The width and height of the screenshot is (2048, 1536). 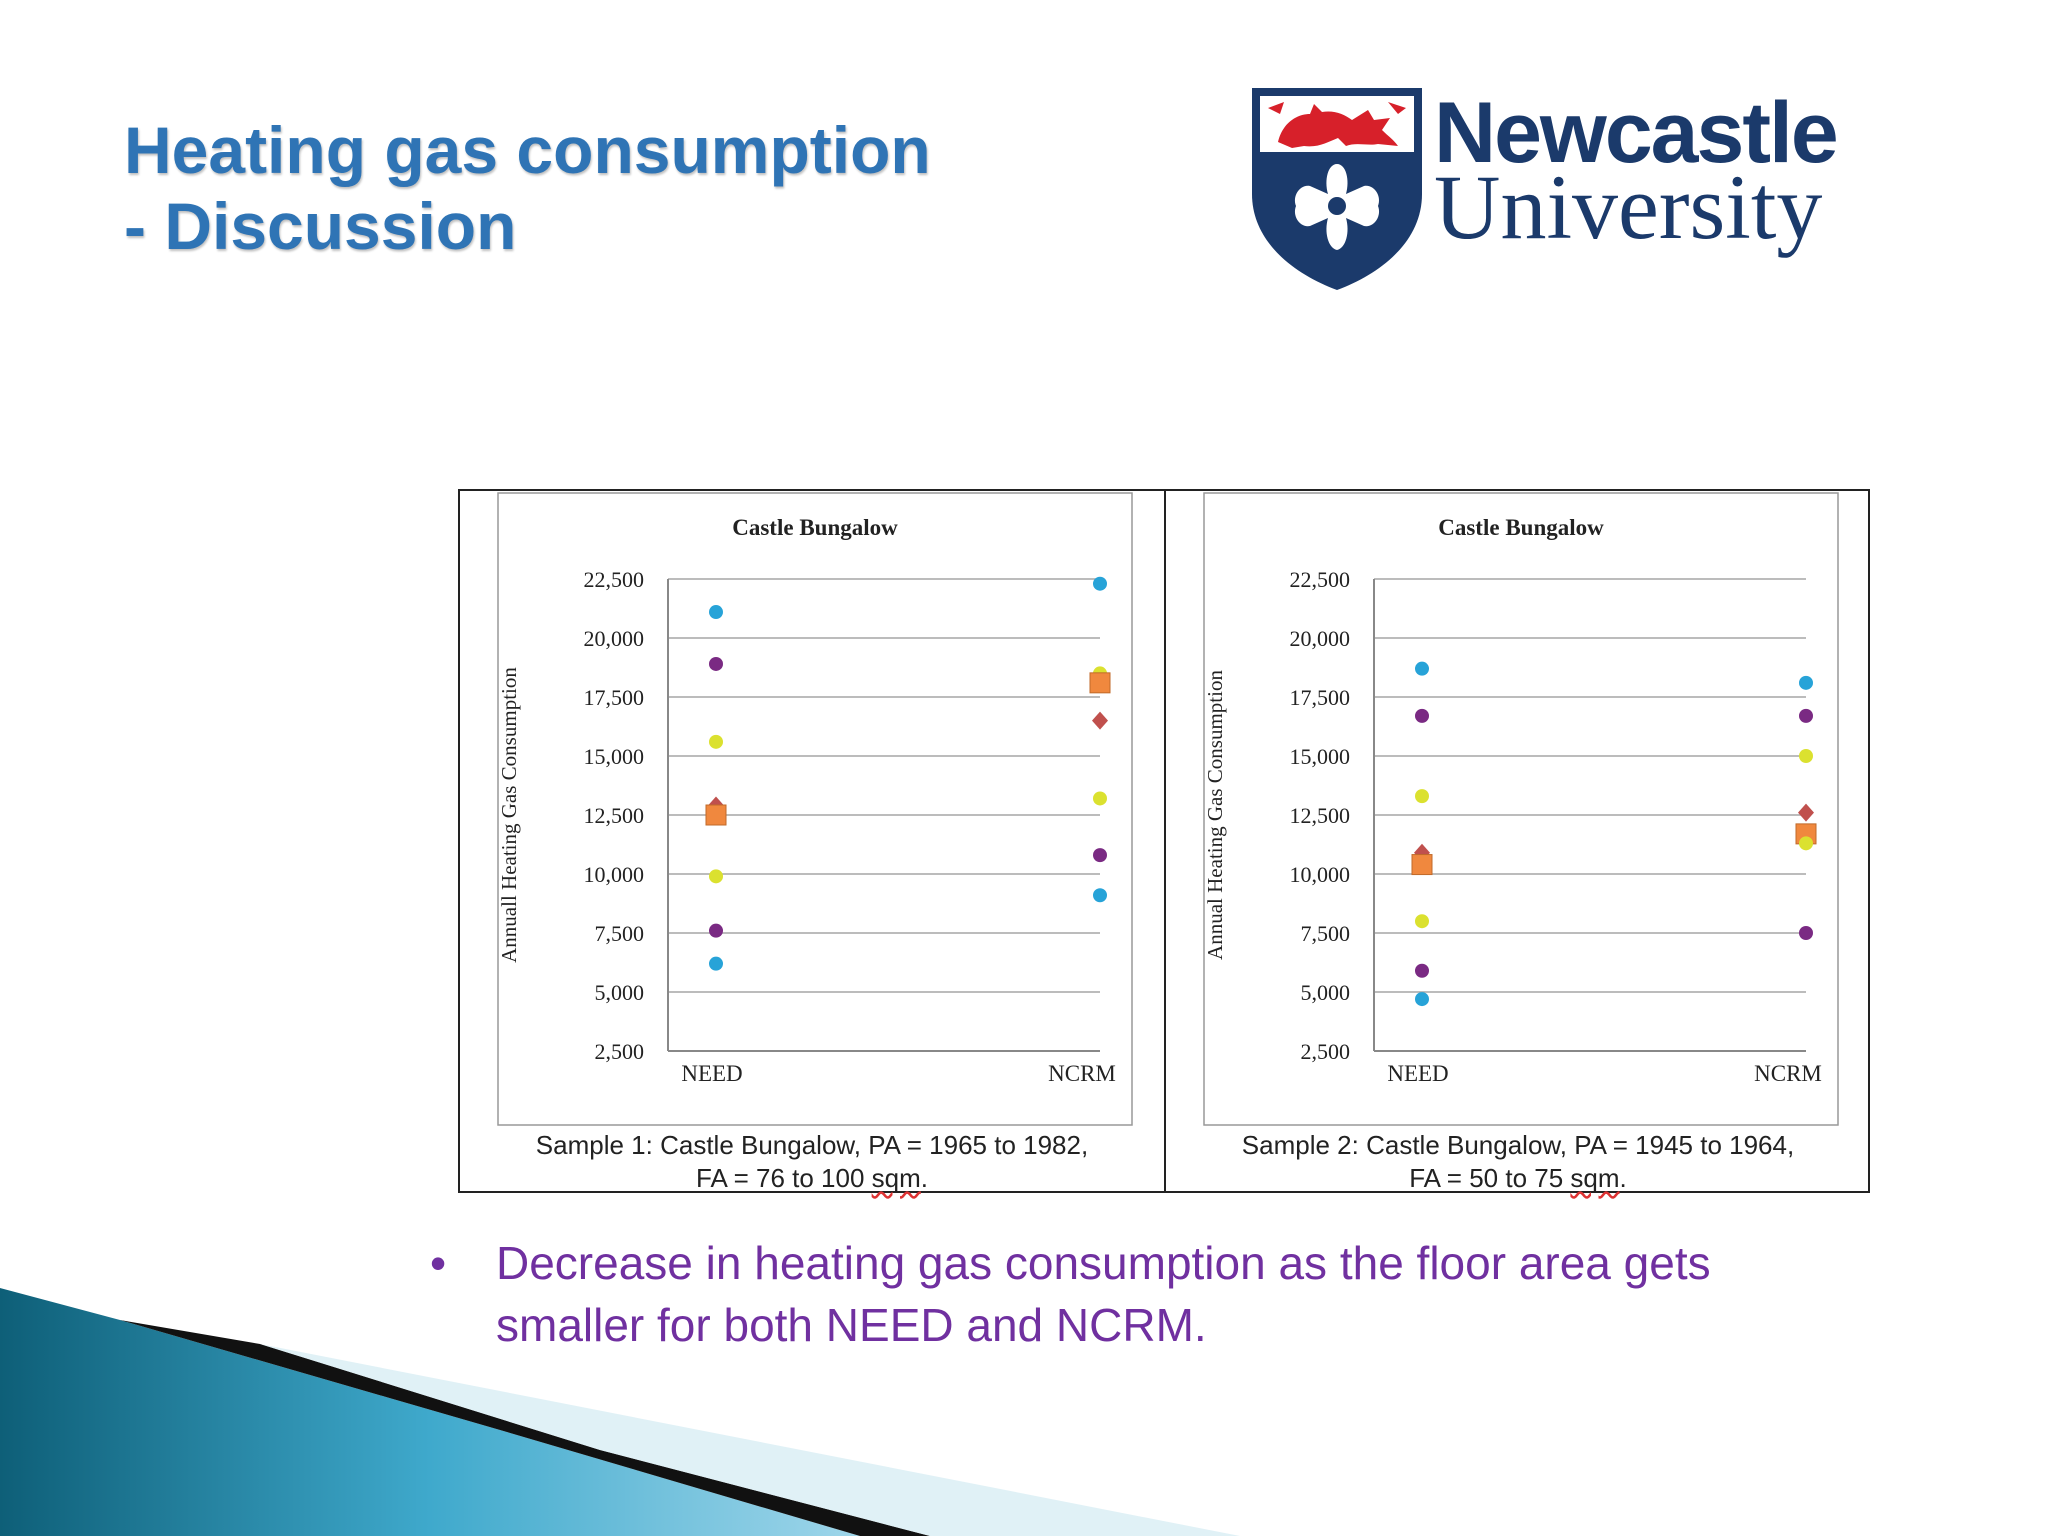 What do you see at coordinates (527, 150) in the screenshot?
I see `title-line-1: Heating gas consumption` at bounding box center [527, 150].